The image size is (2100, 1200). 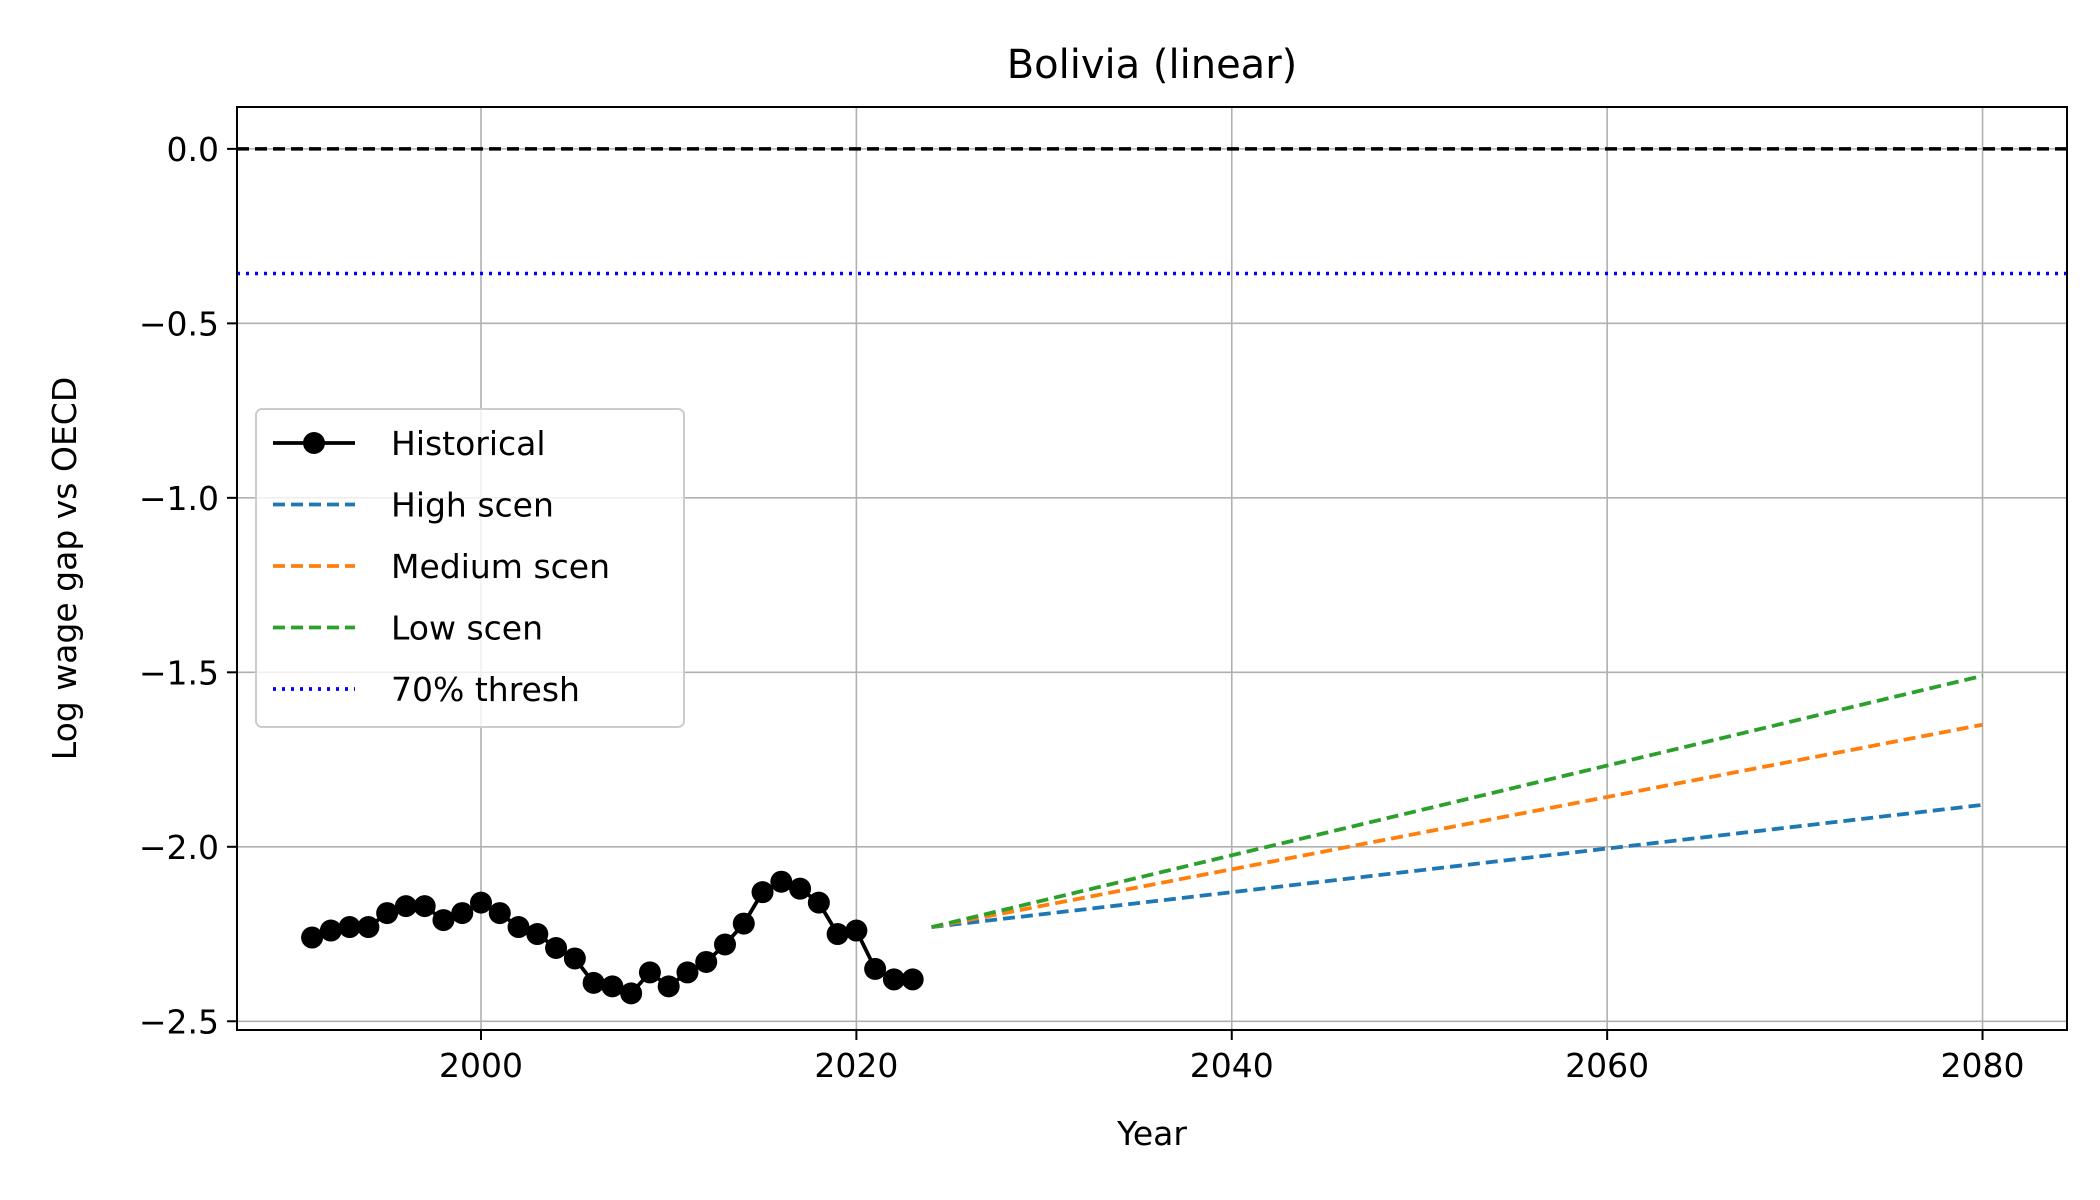 I want to click on x-axis-label: Year, so click(x=1151, y=1133).